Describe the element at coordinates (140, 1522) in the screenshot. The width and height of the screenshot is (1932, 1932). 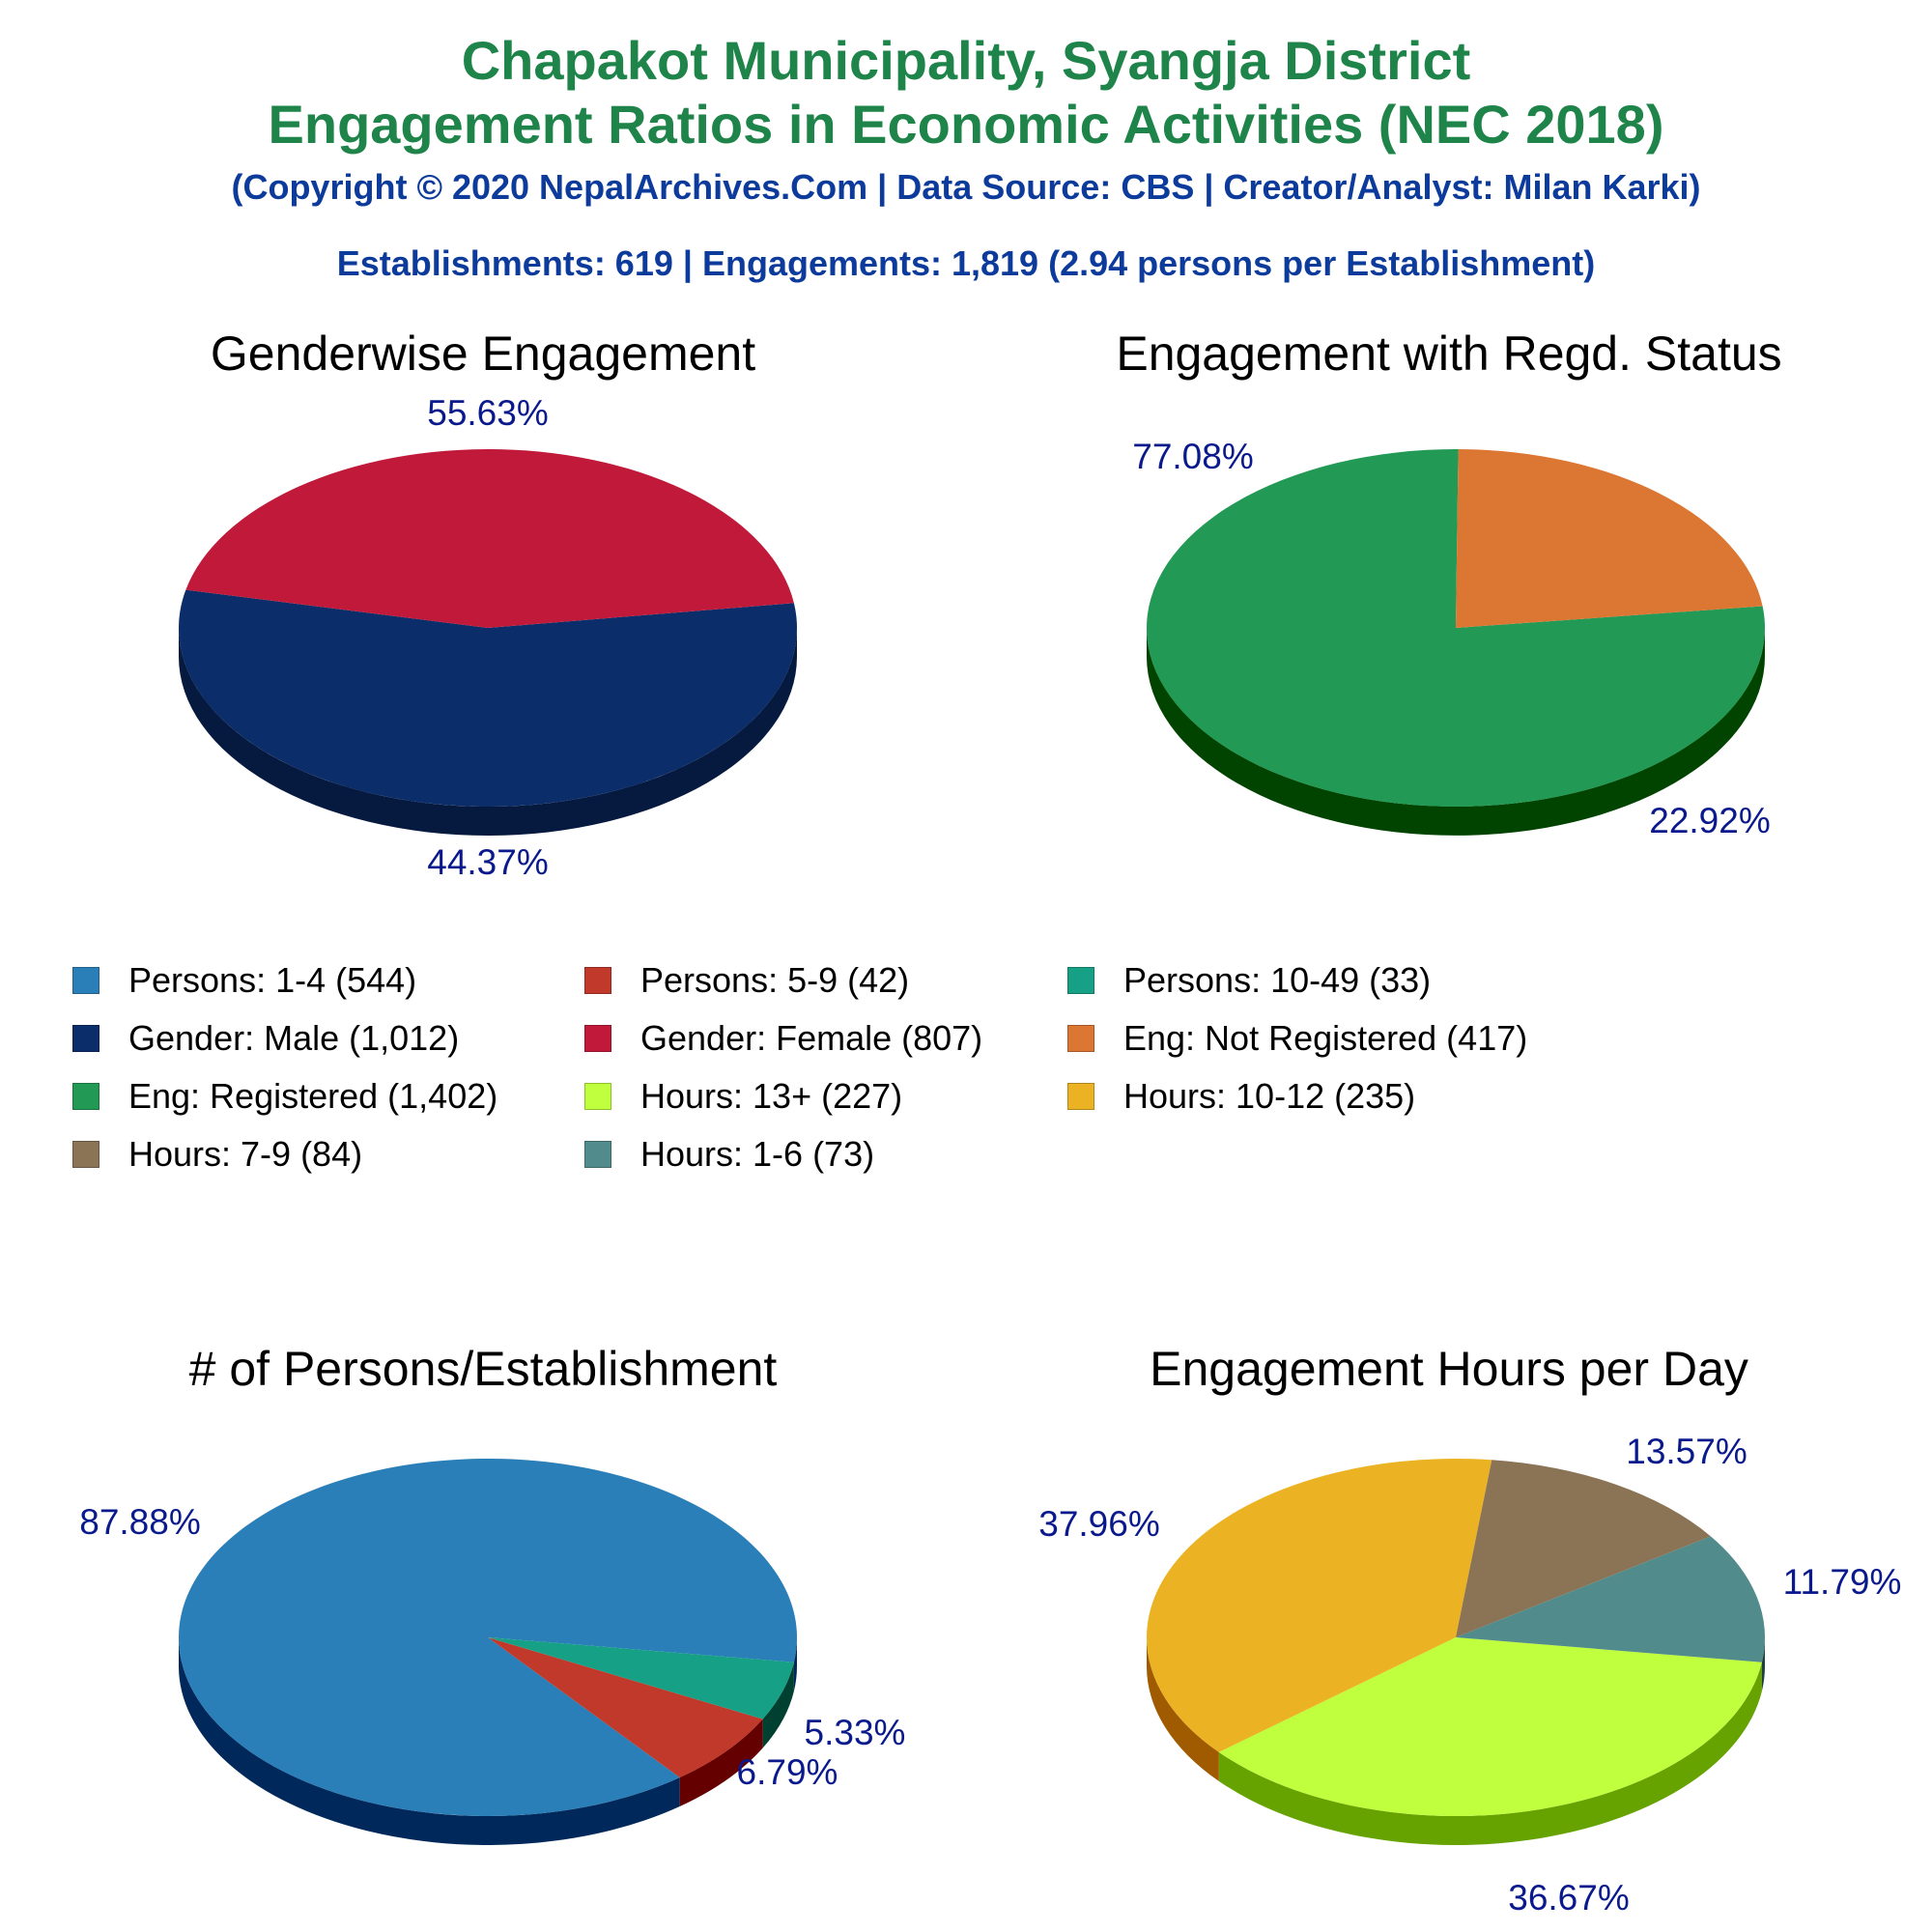
I see `pie-pct-label: 87.88%` at that location.